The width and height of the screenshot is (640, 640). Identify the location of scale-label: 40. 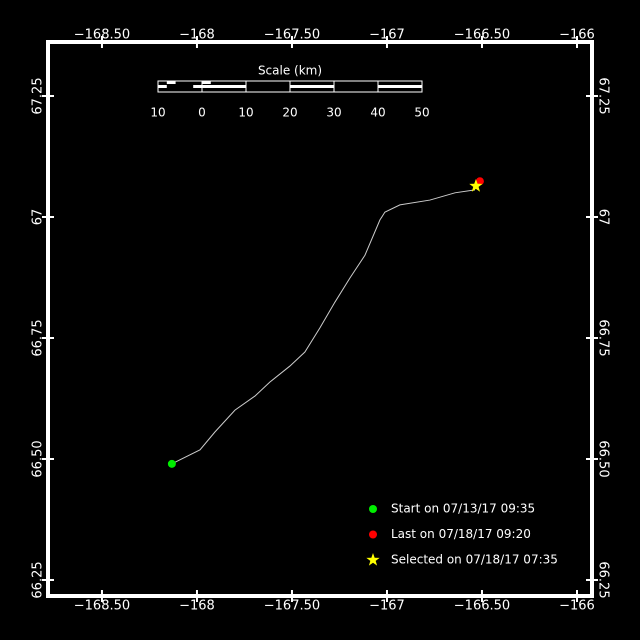
(377, 113).